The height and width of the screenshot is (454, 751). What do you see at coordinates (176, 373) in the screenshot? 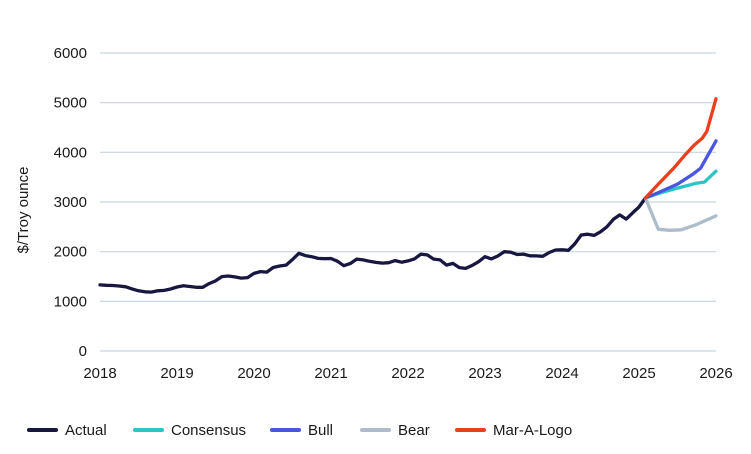
I see `x-tick-label: 2019` at bounding box center [176, 373].